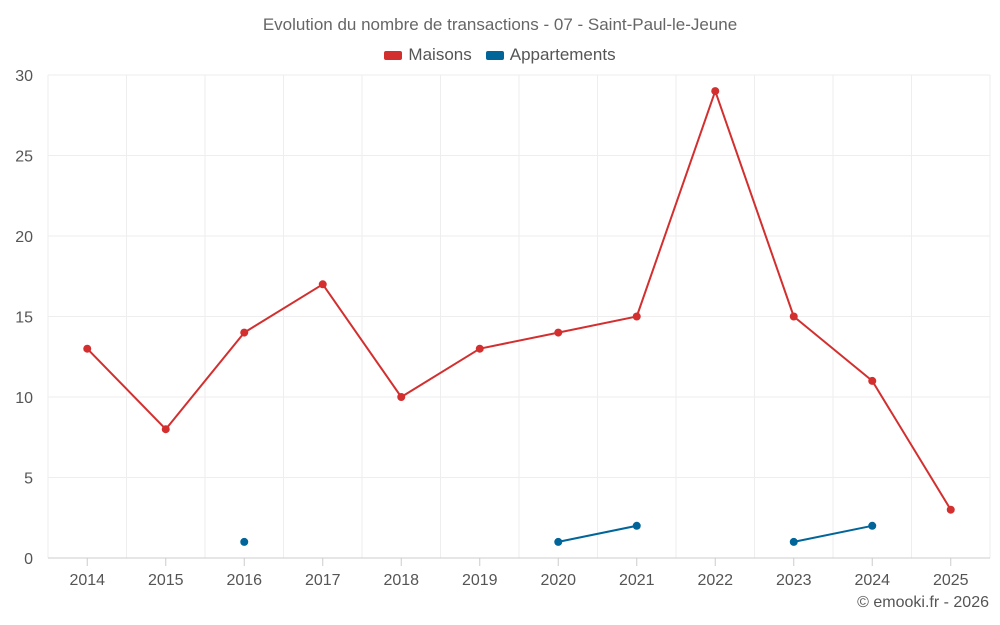  What do you see at coordinates (323, 580) in the screenshot?
I see `x-tick-label: 2017` at bounding box center [323, 580].